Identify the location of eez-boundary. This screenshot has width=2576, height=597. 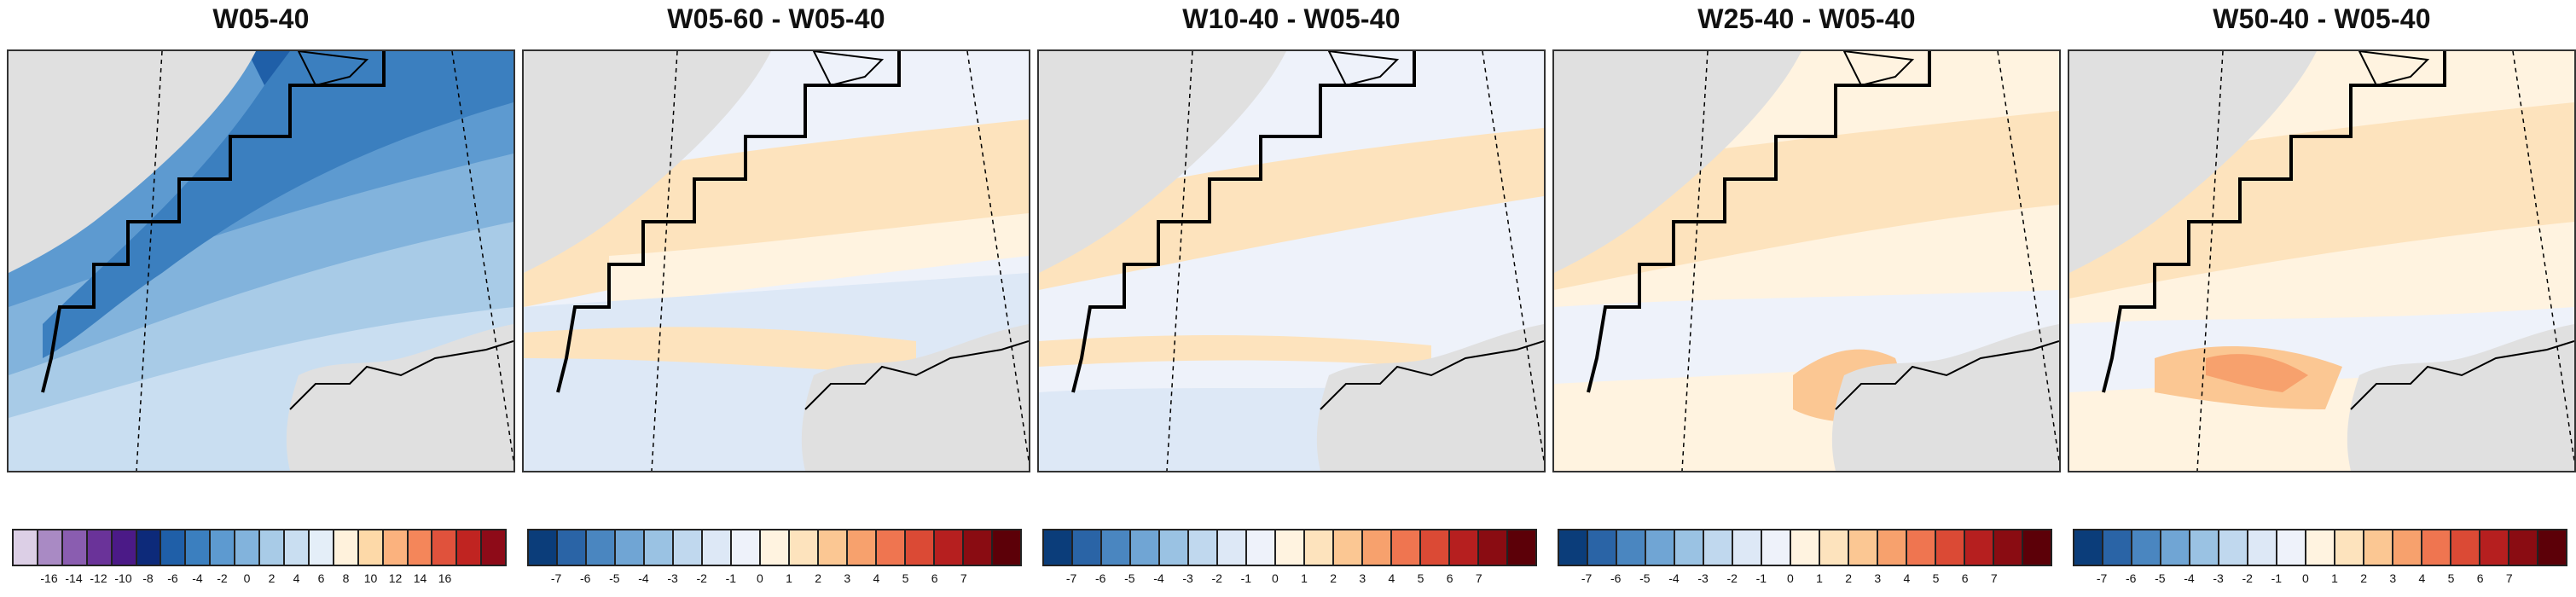
(1243, 222).